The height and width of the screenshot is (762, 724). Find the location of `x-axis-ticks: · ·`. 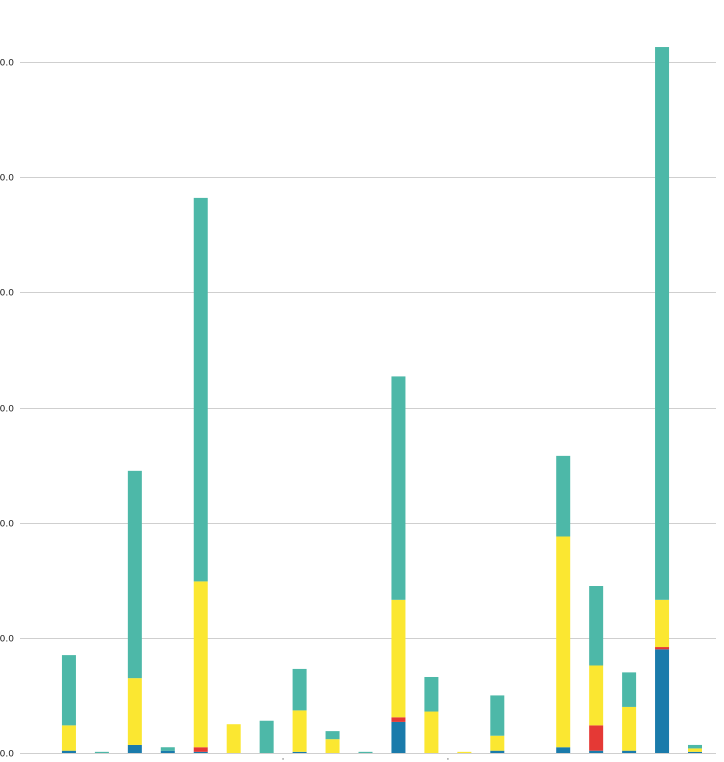

x-axis-ticks: · · is located at coordinates (366, 758).